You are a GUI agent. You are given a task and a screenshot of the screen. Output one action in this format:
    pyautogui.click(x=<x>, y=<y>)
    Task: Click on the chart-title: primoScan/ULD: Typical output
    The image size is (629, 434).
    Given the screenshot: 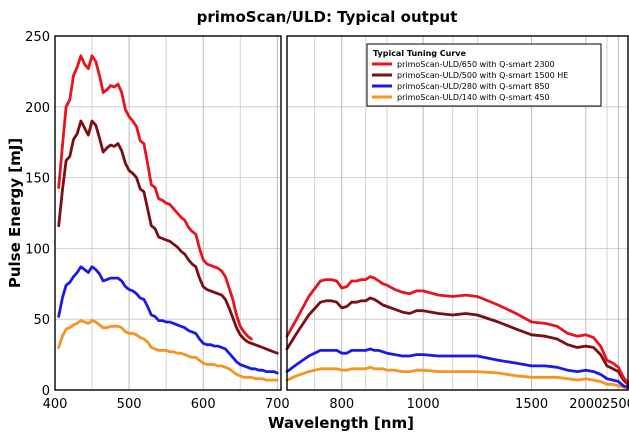 What is the action you would take?
    pyautogui.click(x=327, y=17)
    